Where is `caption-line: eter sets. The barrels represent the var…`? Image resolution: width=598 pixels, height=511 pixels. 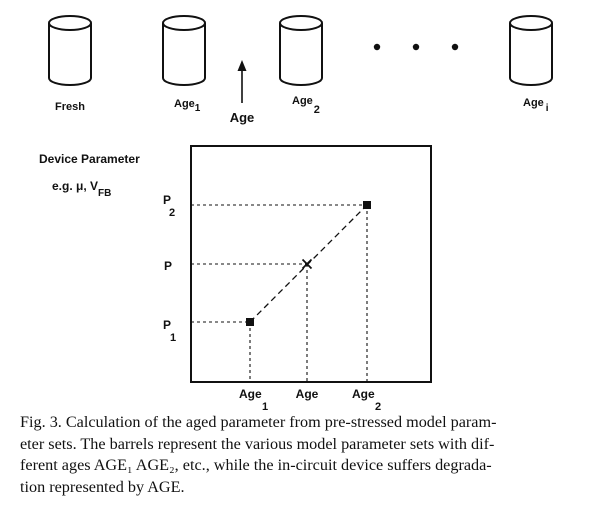 caption-line: eter sets. The barrels represent the var… is located at coordinates (257, 443).